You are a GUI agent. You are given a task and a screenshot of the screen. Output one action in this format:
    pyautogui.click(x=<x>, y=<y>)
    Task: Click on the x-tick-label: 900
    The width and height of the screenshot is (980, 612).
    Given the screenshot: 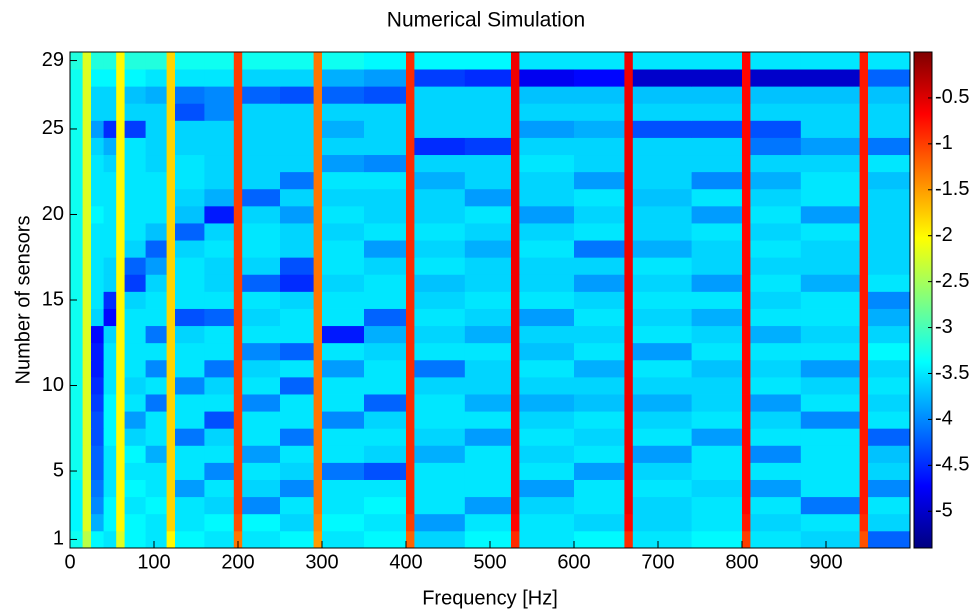 What is the action you would take?
    pyautogui.click(x=825, y=562)
    